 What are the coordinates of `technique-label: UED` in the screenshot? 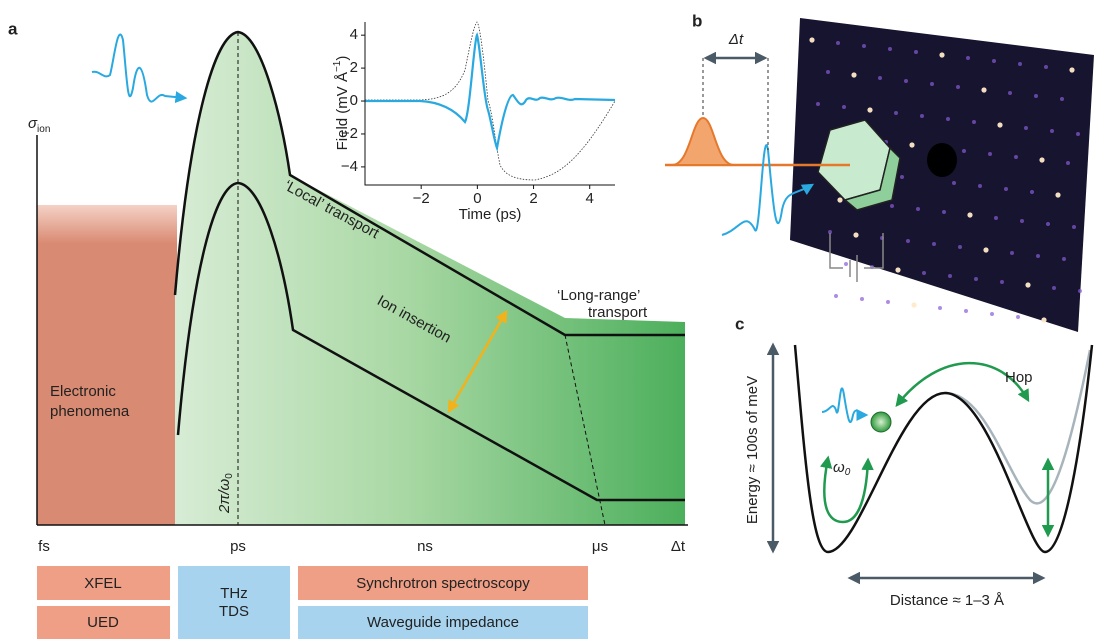 It's located at (103, 622).